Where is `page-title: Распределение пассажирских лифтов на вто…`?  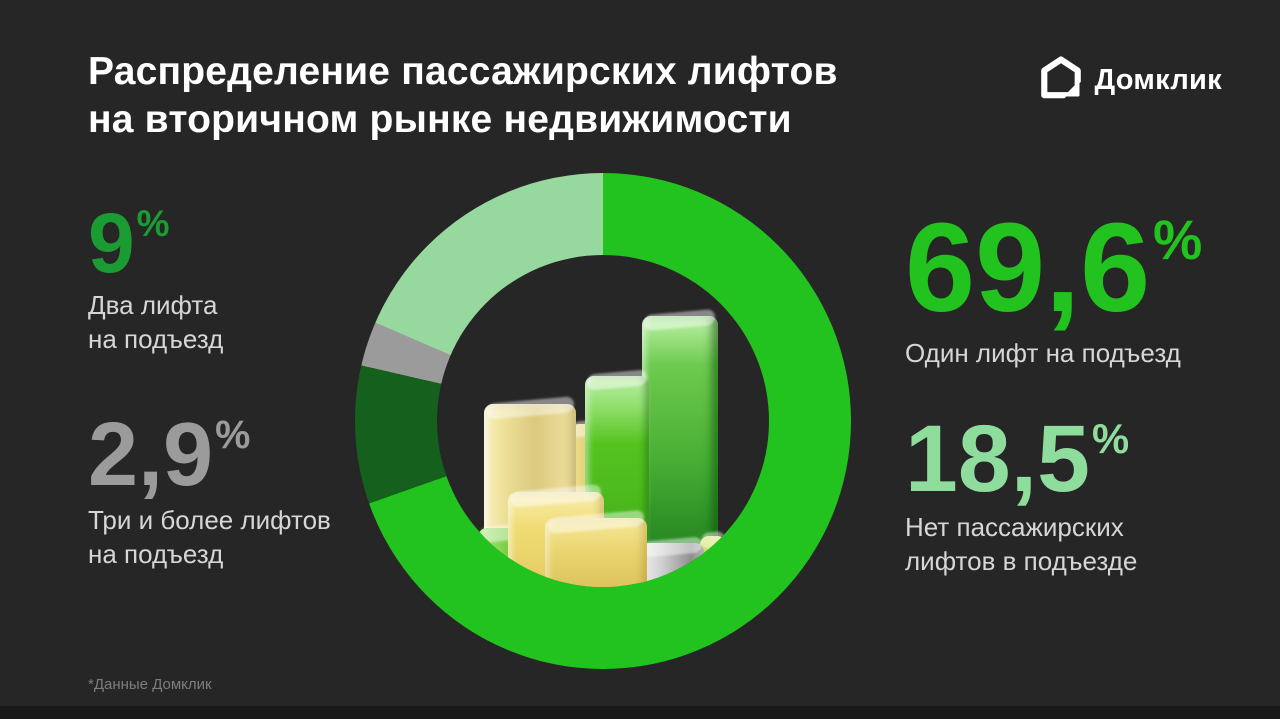 page-title: Распределение пассажирских лифтов на вто… is located at coordinates (463, 95).